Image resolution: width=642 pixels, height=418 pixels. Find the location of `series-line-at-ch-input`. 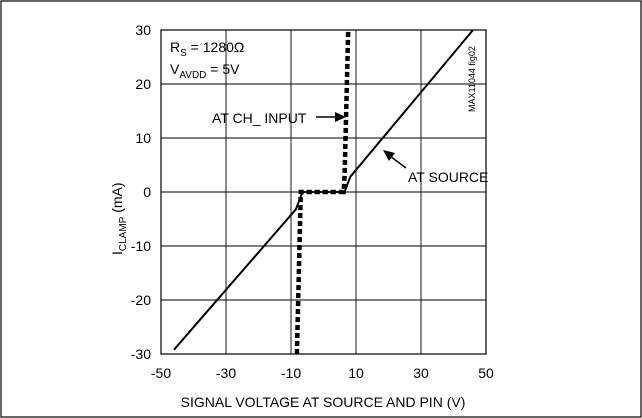

series-line-at-ch-input is located at coordinates (322, 192).